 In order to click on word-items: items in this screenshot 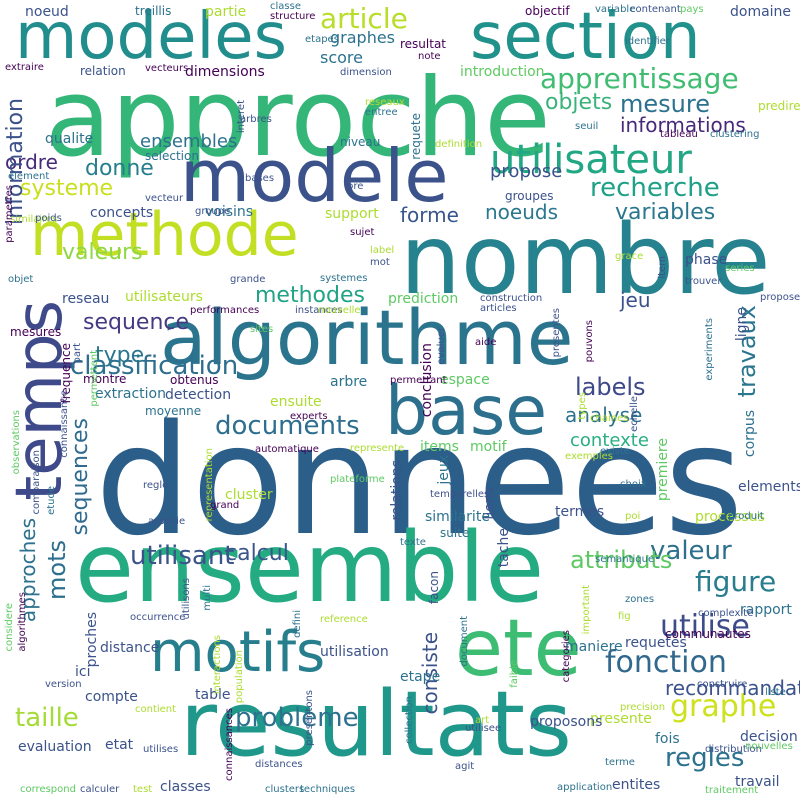, I will do `click(439, 447)`.